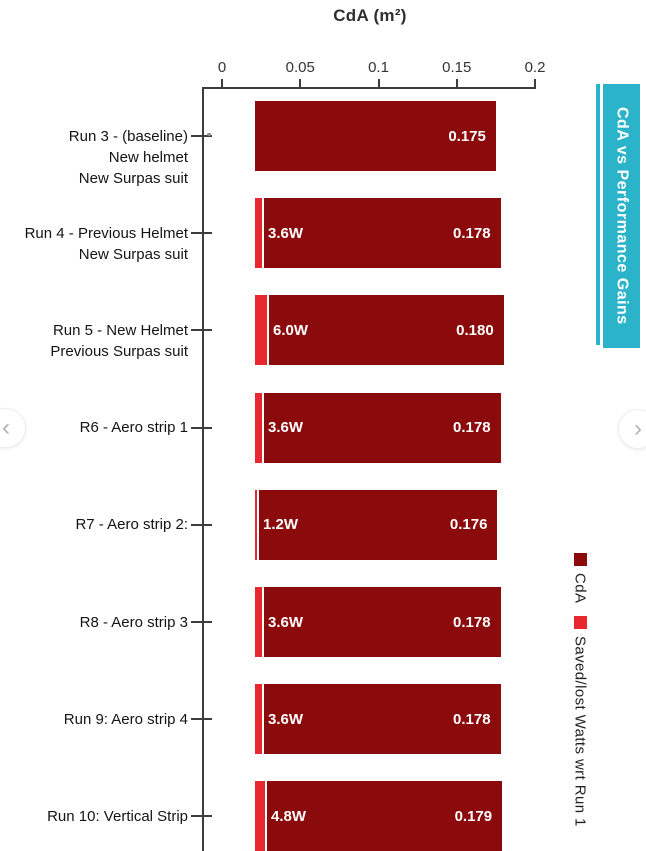 The image size is (646, 851). I want to click on legend-label-watts: Saved/lost Watts wrt Run 1, so click(580, 732).